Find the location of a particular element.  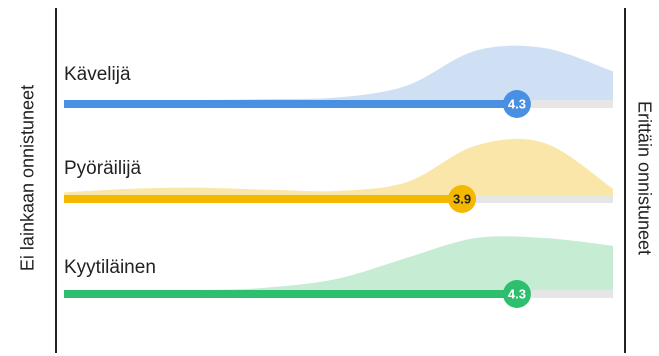

mean-bar-pyorailija is located at coordinates (263, 199).